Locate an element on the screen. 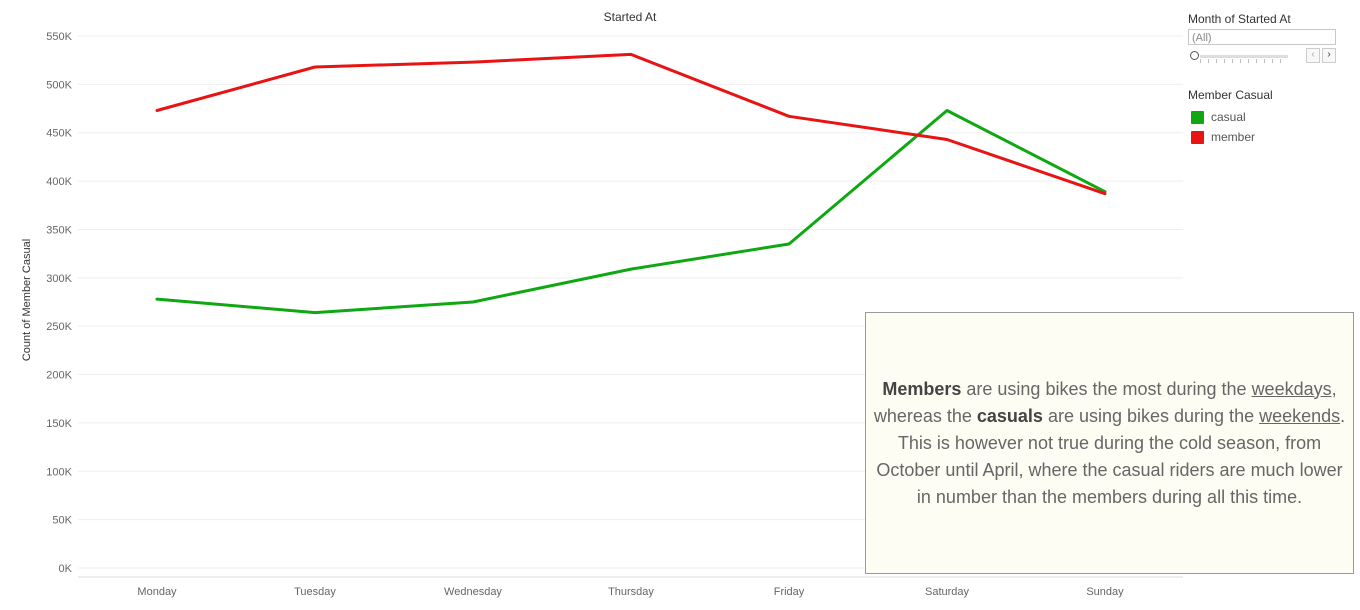  chart-title: Started At is located at coordinates (630, 17).